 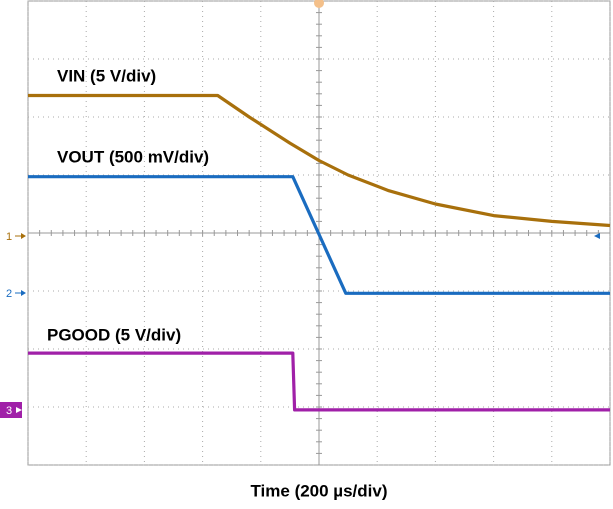 What do you see at coordinates (9, 237) in the screenshot?
I see `channel-marker: 1` at bounding box center [9, 237].